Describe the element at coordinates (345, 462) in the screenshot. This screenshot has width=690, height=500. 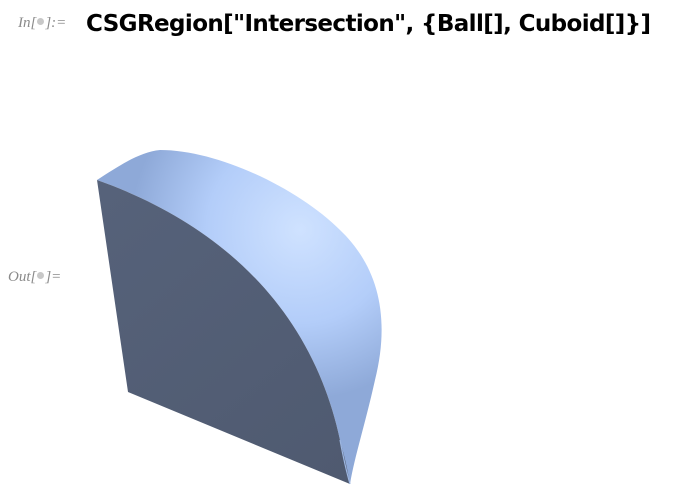
I see `sphere-rim-edge` at that location.